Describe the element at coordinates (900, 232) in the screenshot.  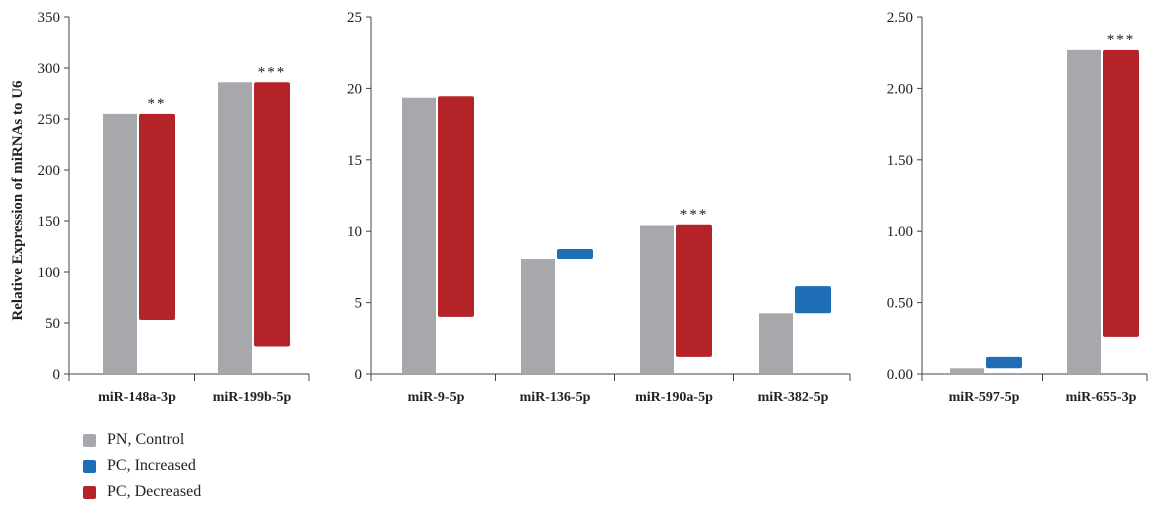
I see `y-tick-label: 1.00` at that location.